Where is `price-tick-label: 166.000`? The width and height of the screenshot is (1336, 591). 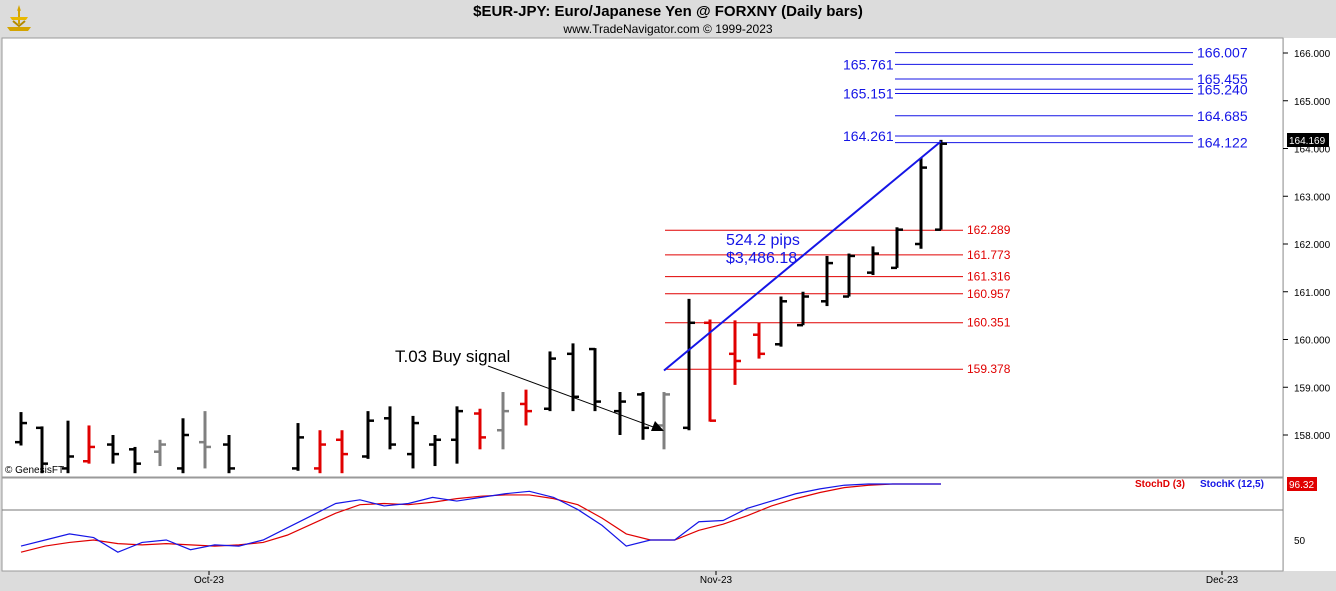 price-tick-label: 166.000 is located at coordinates (1312, 54).